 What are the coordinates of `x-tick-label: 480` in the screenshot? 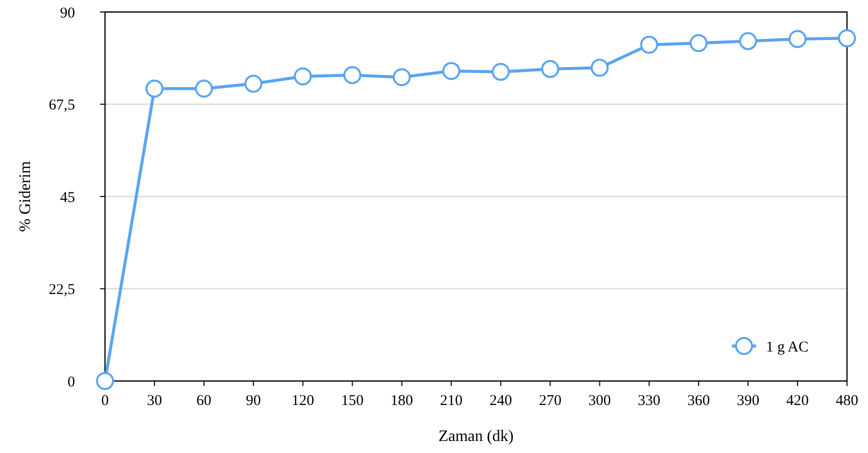 It's located at (847, 401).